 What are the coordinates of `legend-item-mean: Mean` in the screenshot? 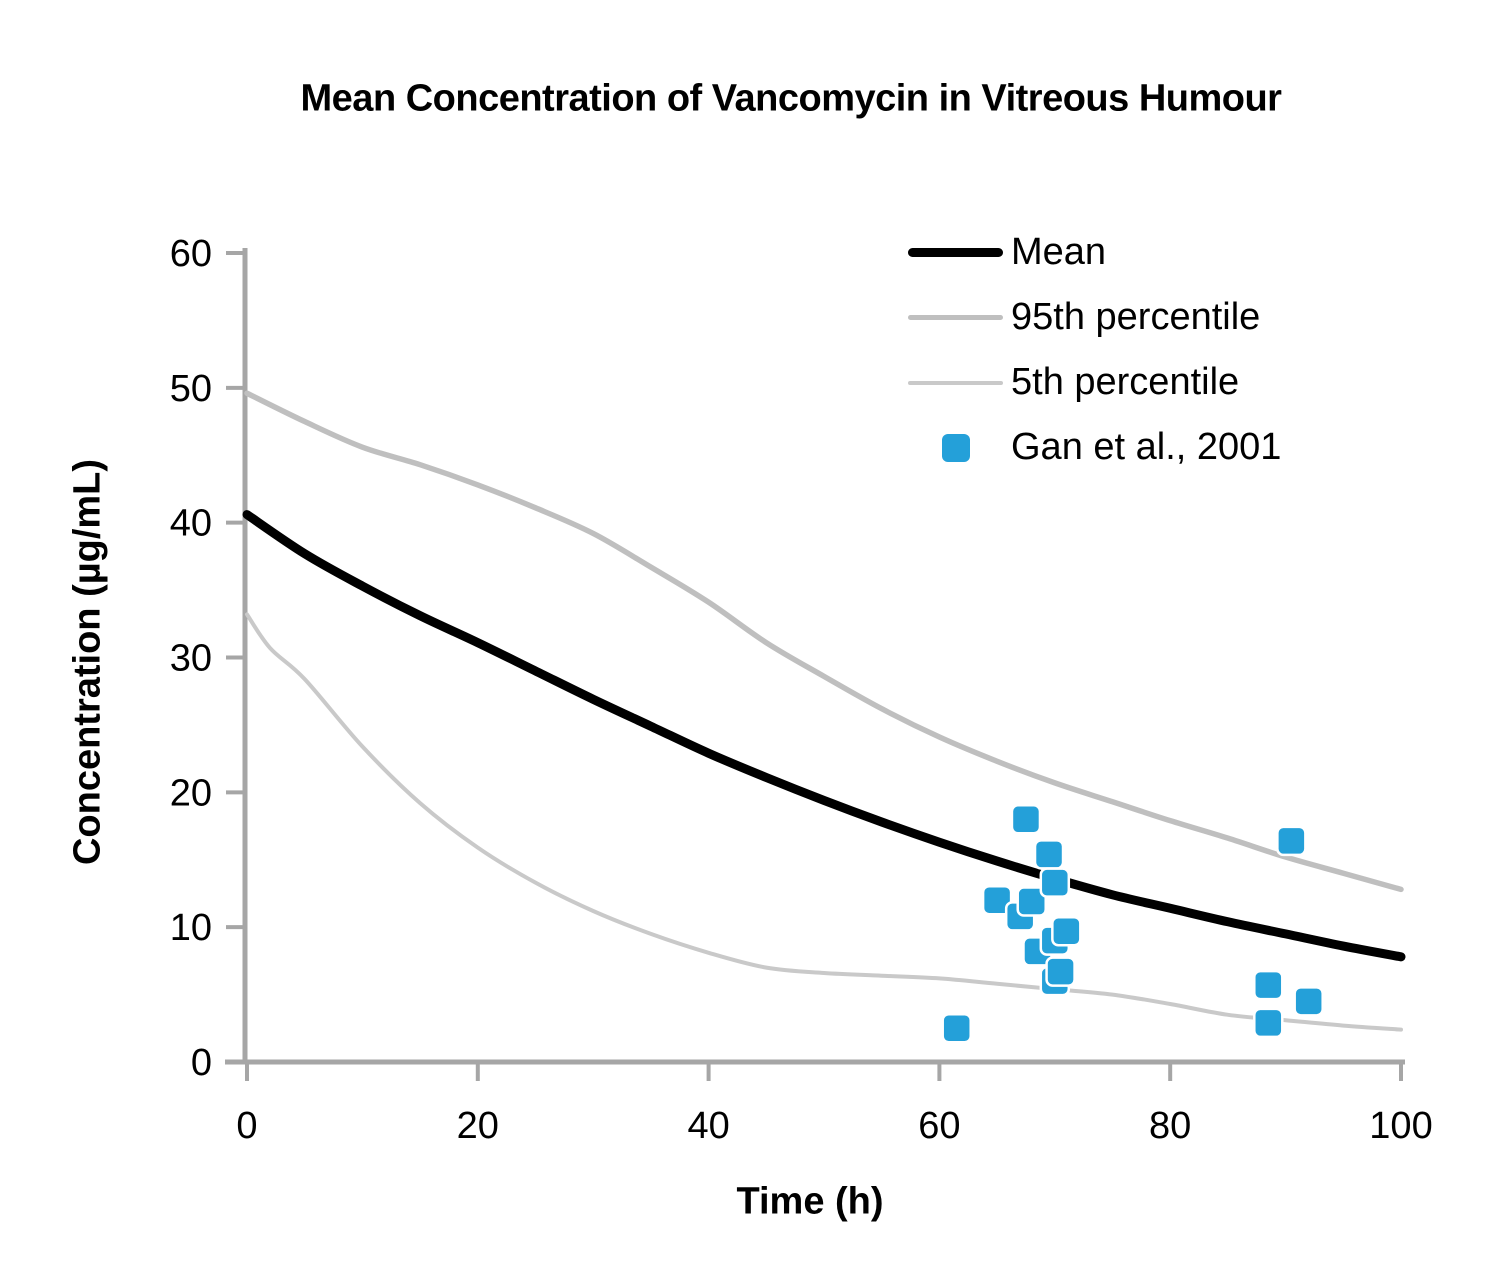 It's located at (1094, 252).